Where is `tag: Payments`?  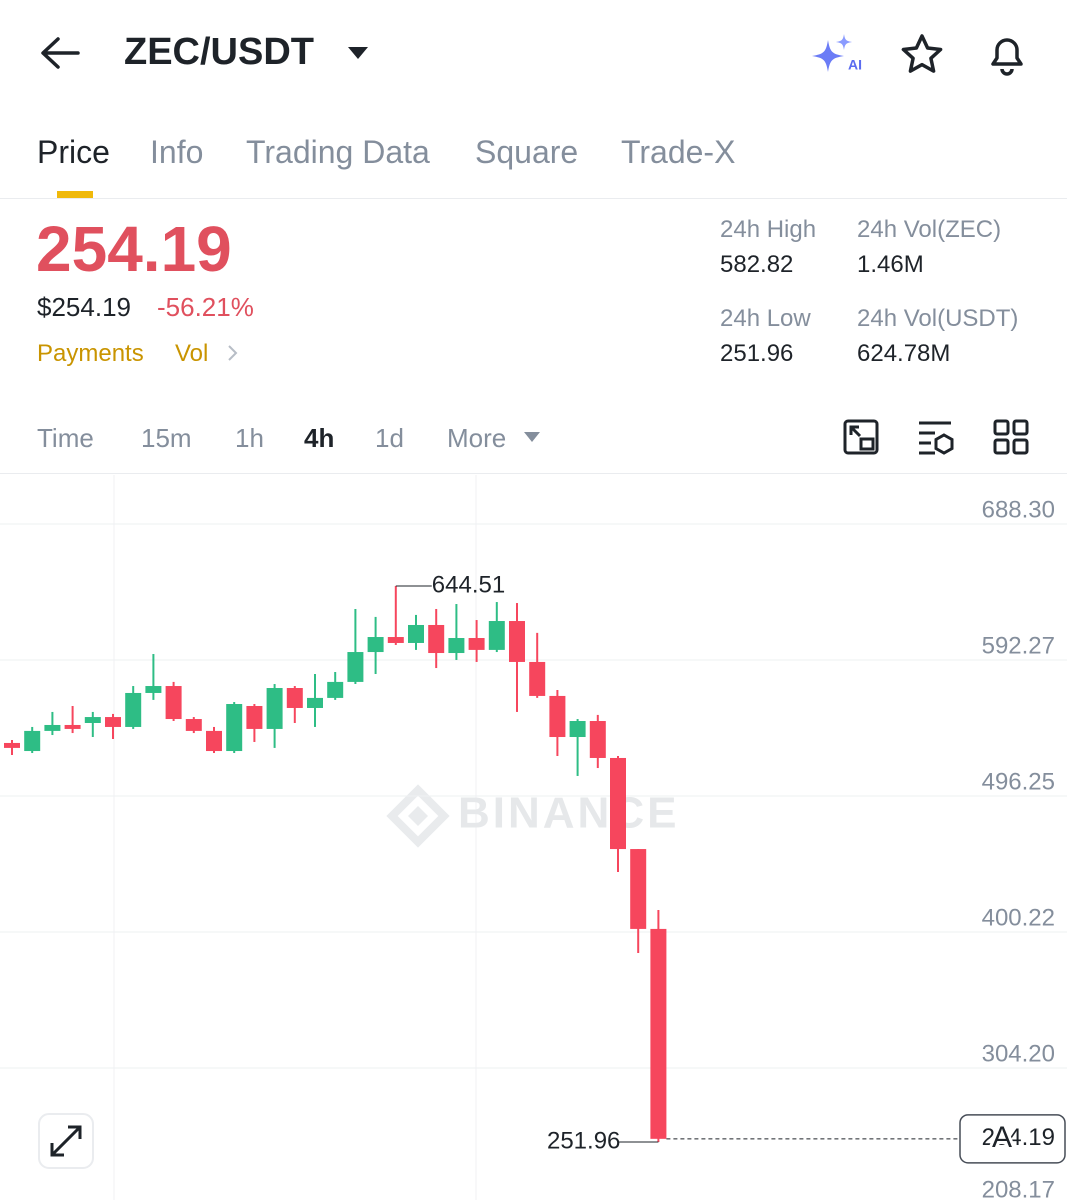
tag: Payments is located at coordinates (90, 353).